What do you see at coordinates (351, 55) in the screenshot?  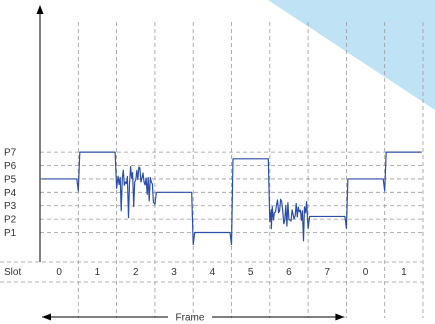 I see `corner-decoration` at bounding box center [351, 55].